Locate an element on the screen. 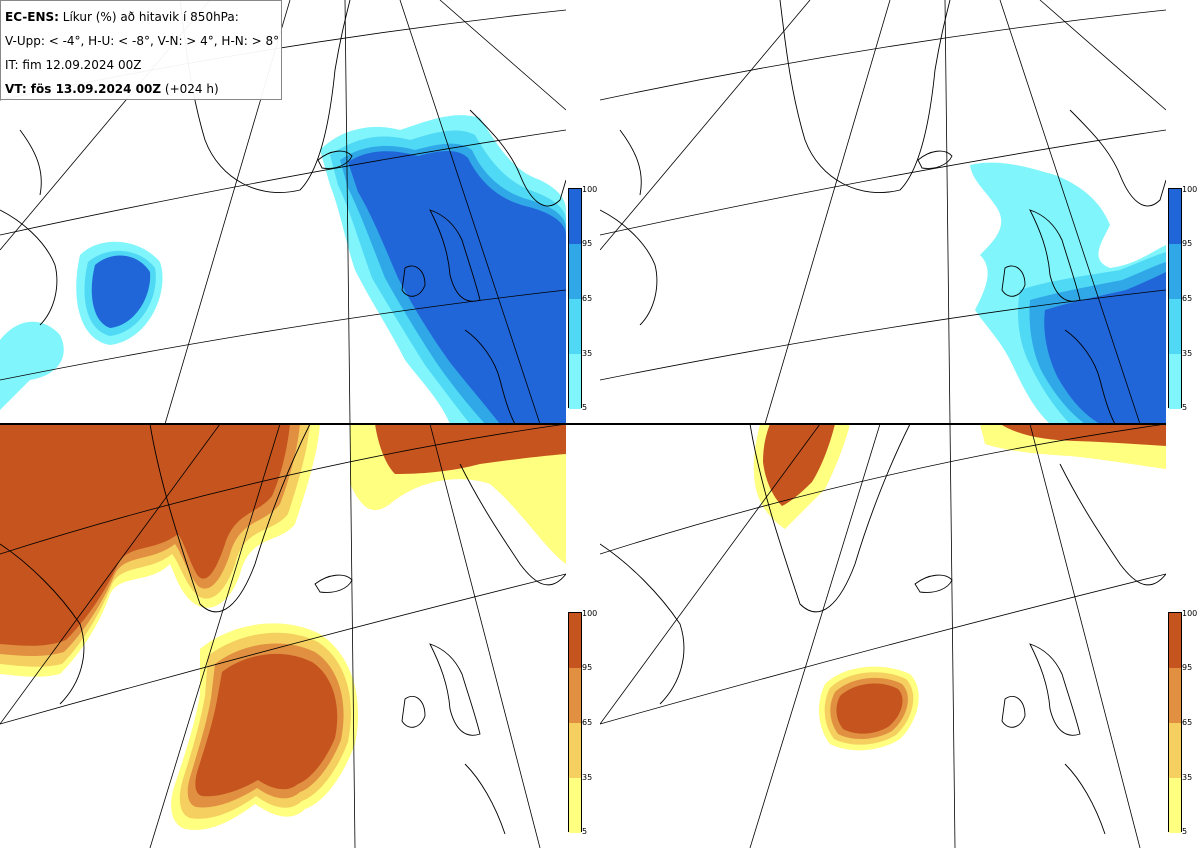 The height and width of the screenshot is (848, 1200). coast-ireland is located at coordinates (413, 281).